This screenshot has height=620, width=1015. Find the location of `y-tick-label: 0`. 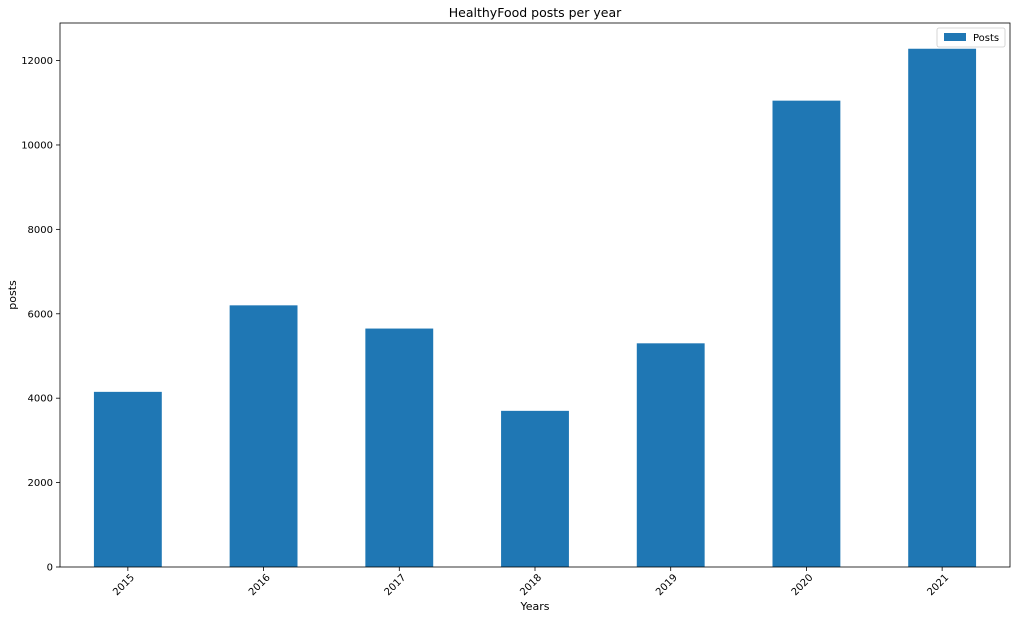

y-tick-label: 0 is located at coordinates (50, 568).